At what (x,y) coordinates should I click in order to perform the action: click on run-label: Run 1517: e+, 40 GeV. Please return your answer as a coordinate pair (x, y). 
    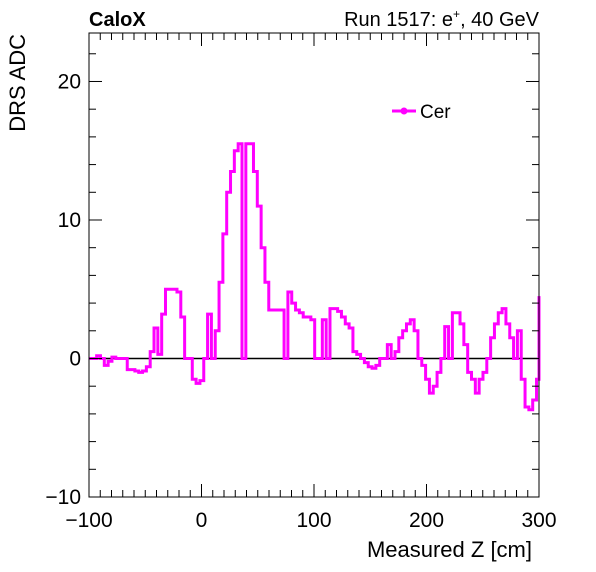
    Looking at the image, I should click on (442, 19).